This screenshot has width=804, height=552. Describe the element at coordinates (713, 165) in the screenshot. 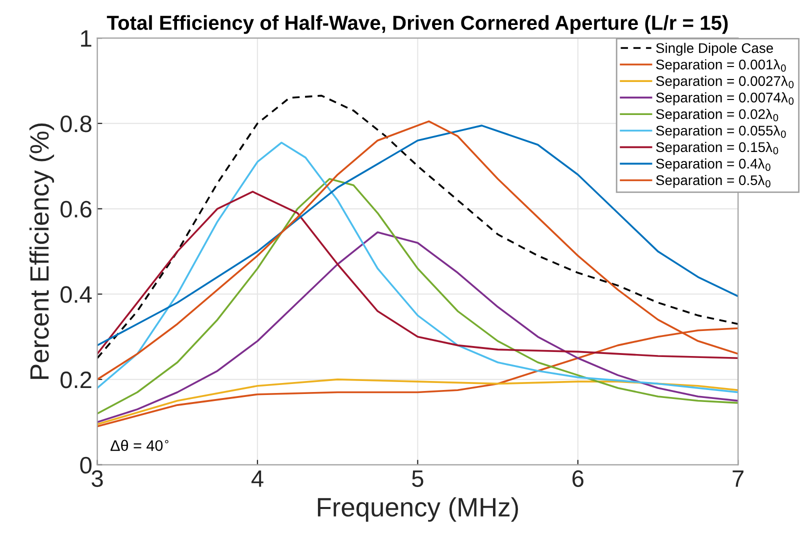

I see `legend-label: Separation = 0.4λ$_{0}$` at that location.